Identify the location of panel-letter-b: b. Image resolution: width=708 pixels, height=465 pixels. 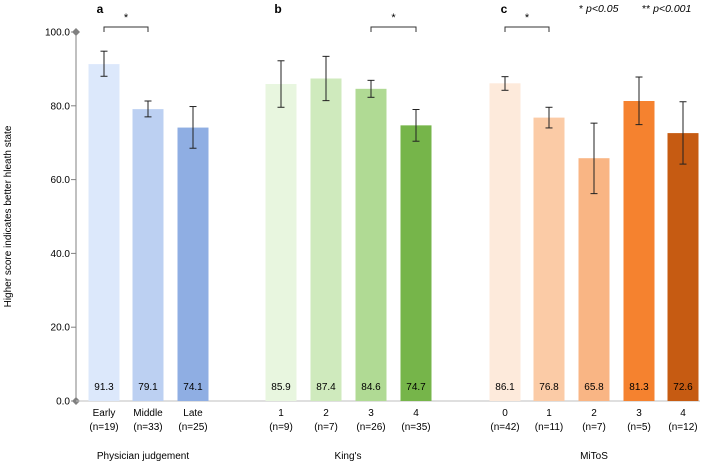
(277, 9).